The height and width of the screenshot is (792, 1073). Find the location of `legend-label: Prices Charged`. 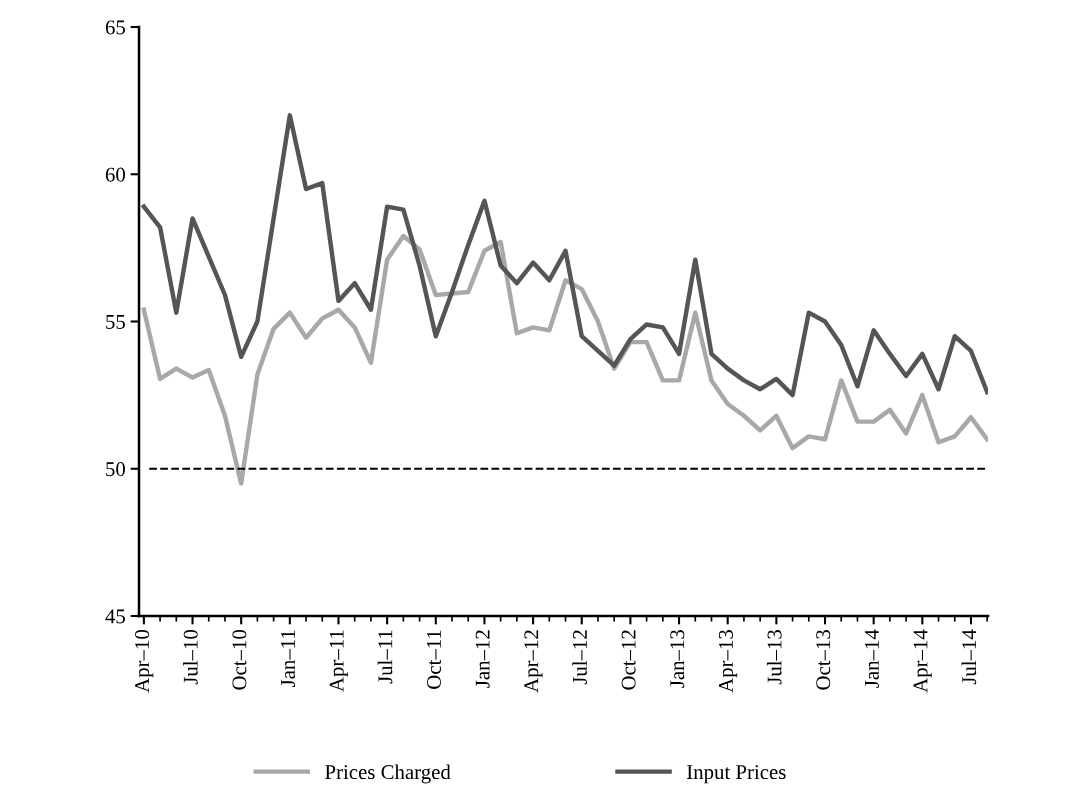

legend-label: Prices Charged is located at coordinates (388, 774).